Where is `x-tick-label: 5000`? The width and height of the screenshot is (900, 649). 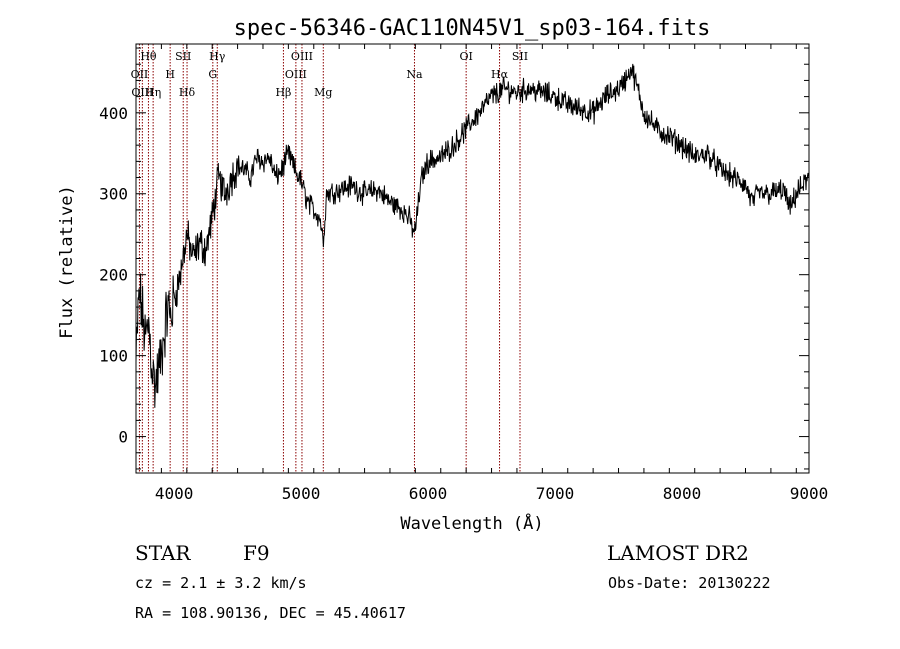 x-tick-label: 5000 is located at coordinates (301, 493).